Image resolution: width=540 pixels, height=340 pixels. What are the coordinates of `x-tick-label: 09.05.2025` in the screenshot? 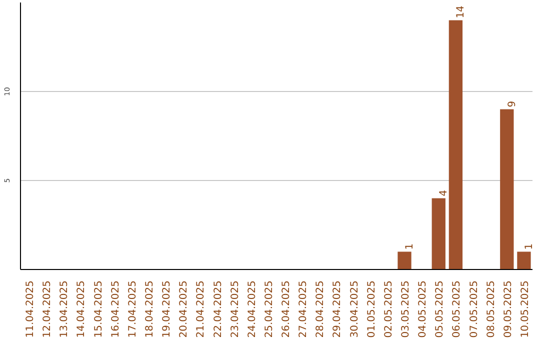 It's located at (508, 309).